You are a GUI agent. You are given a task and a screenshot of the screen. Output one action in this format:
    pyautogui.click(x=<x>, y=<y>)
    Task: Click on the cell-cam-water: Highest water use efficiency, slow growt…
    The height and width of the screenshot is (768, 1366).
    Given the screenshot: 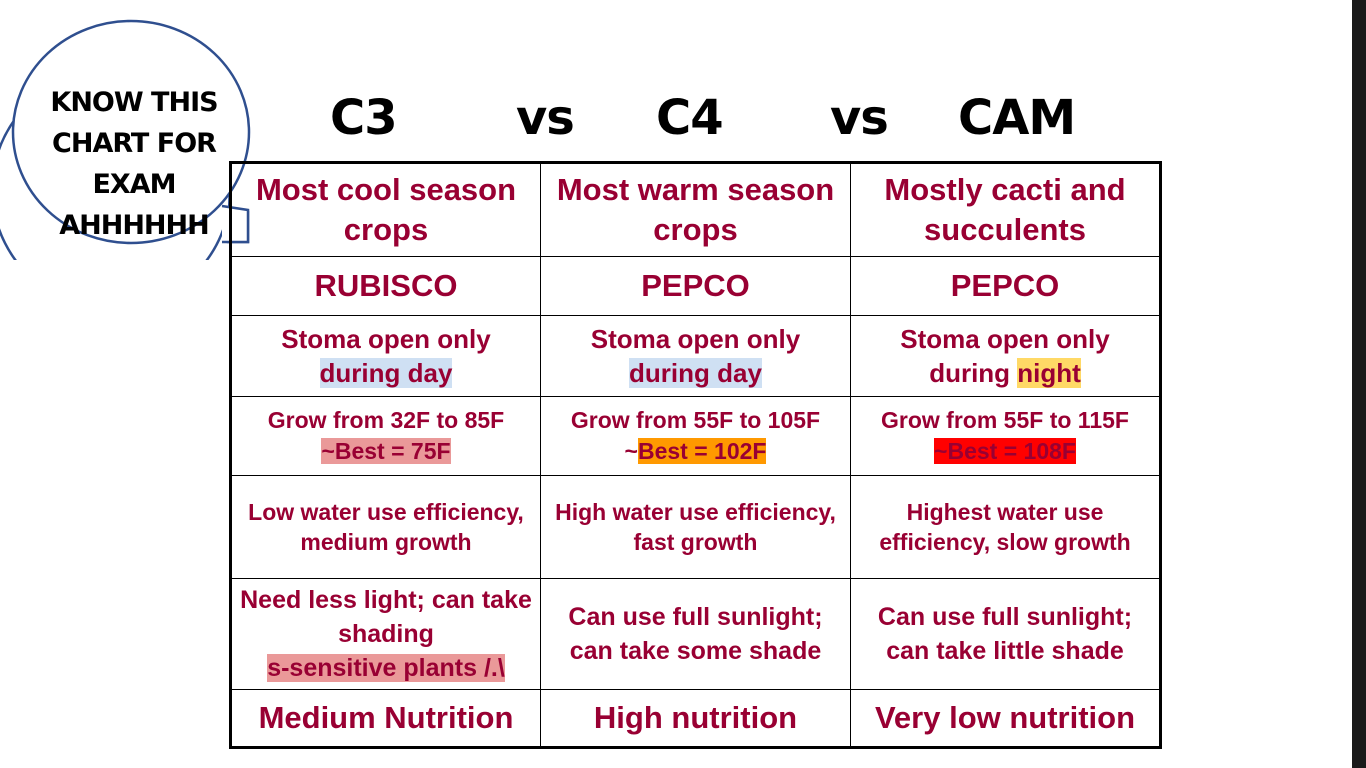 What is the action you would take?
    pyautogui.click(x=1005, y=527)
    